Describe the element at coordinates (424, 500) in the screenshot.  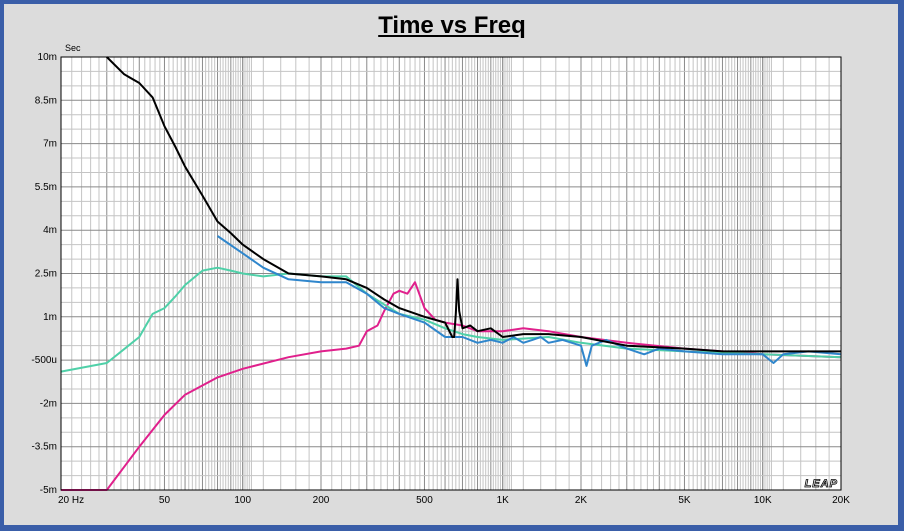
I see `x-tick-label: 500` at that location.